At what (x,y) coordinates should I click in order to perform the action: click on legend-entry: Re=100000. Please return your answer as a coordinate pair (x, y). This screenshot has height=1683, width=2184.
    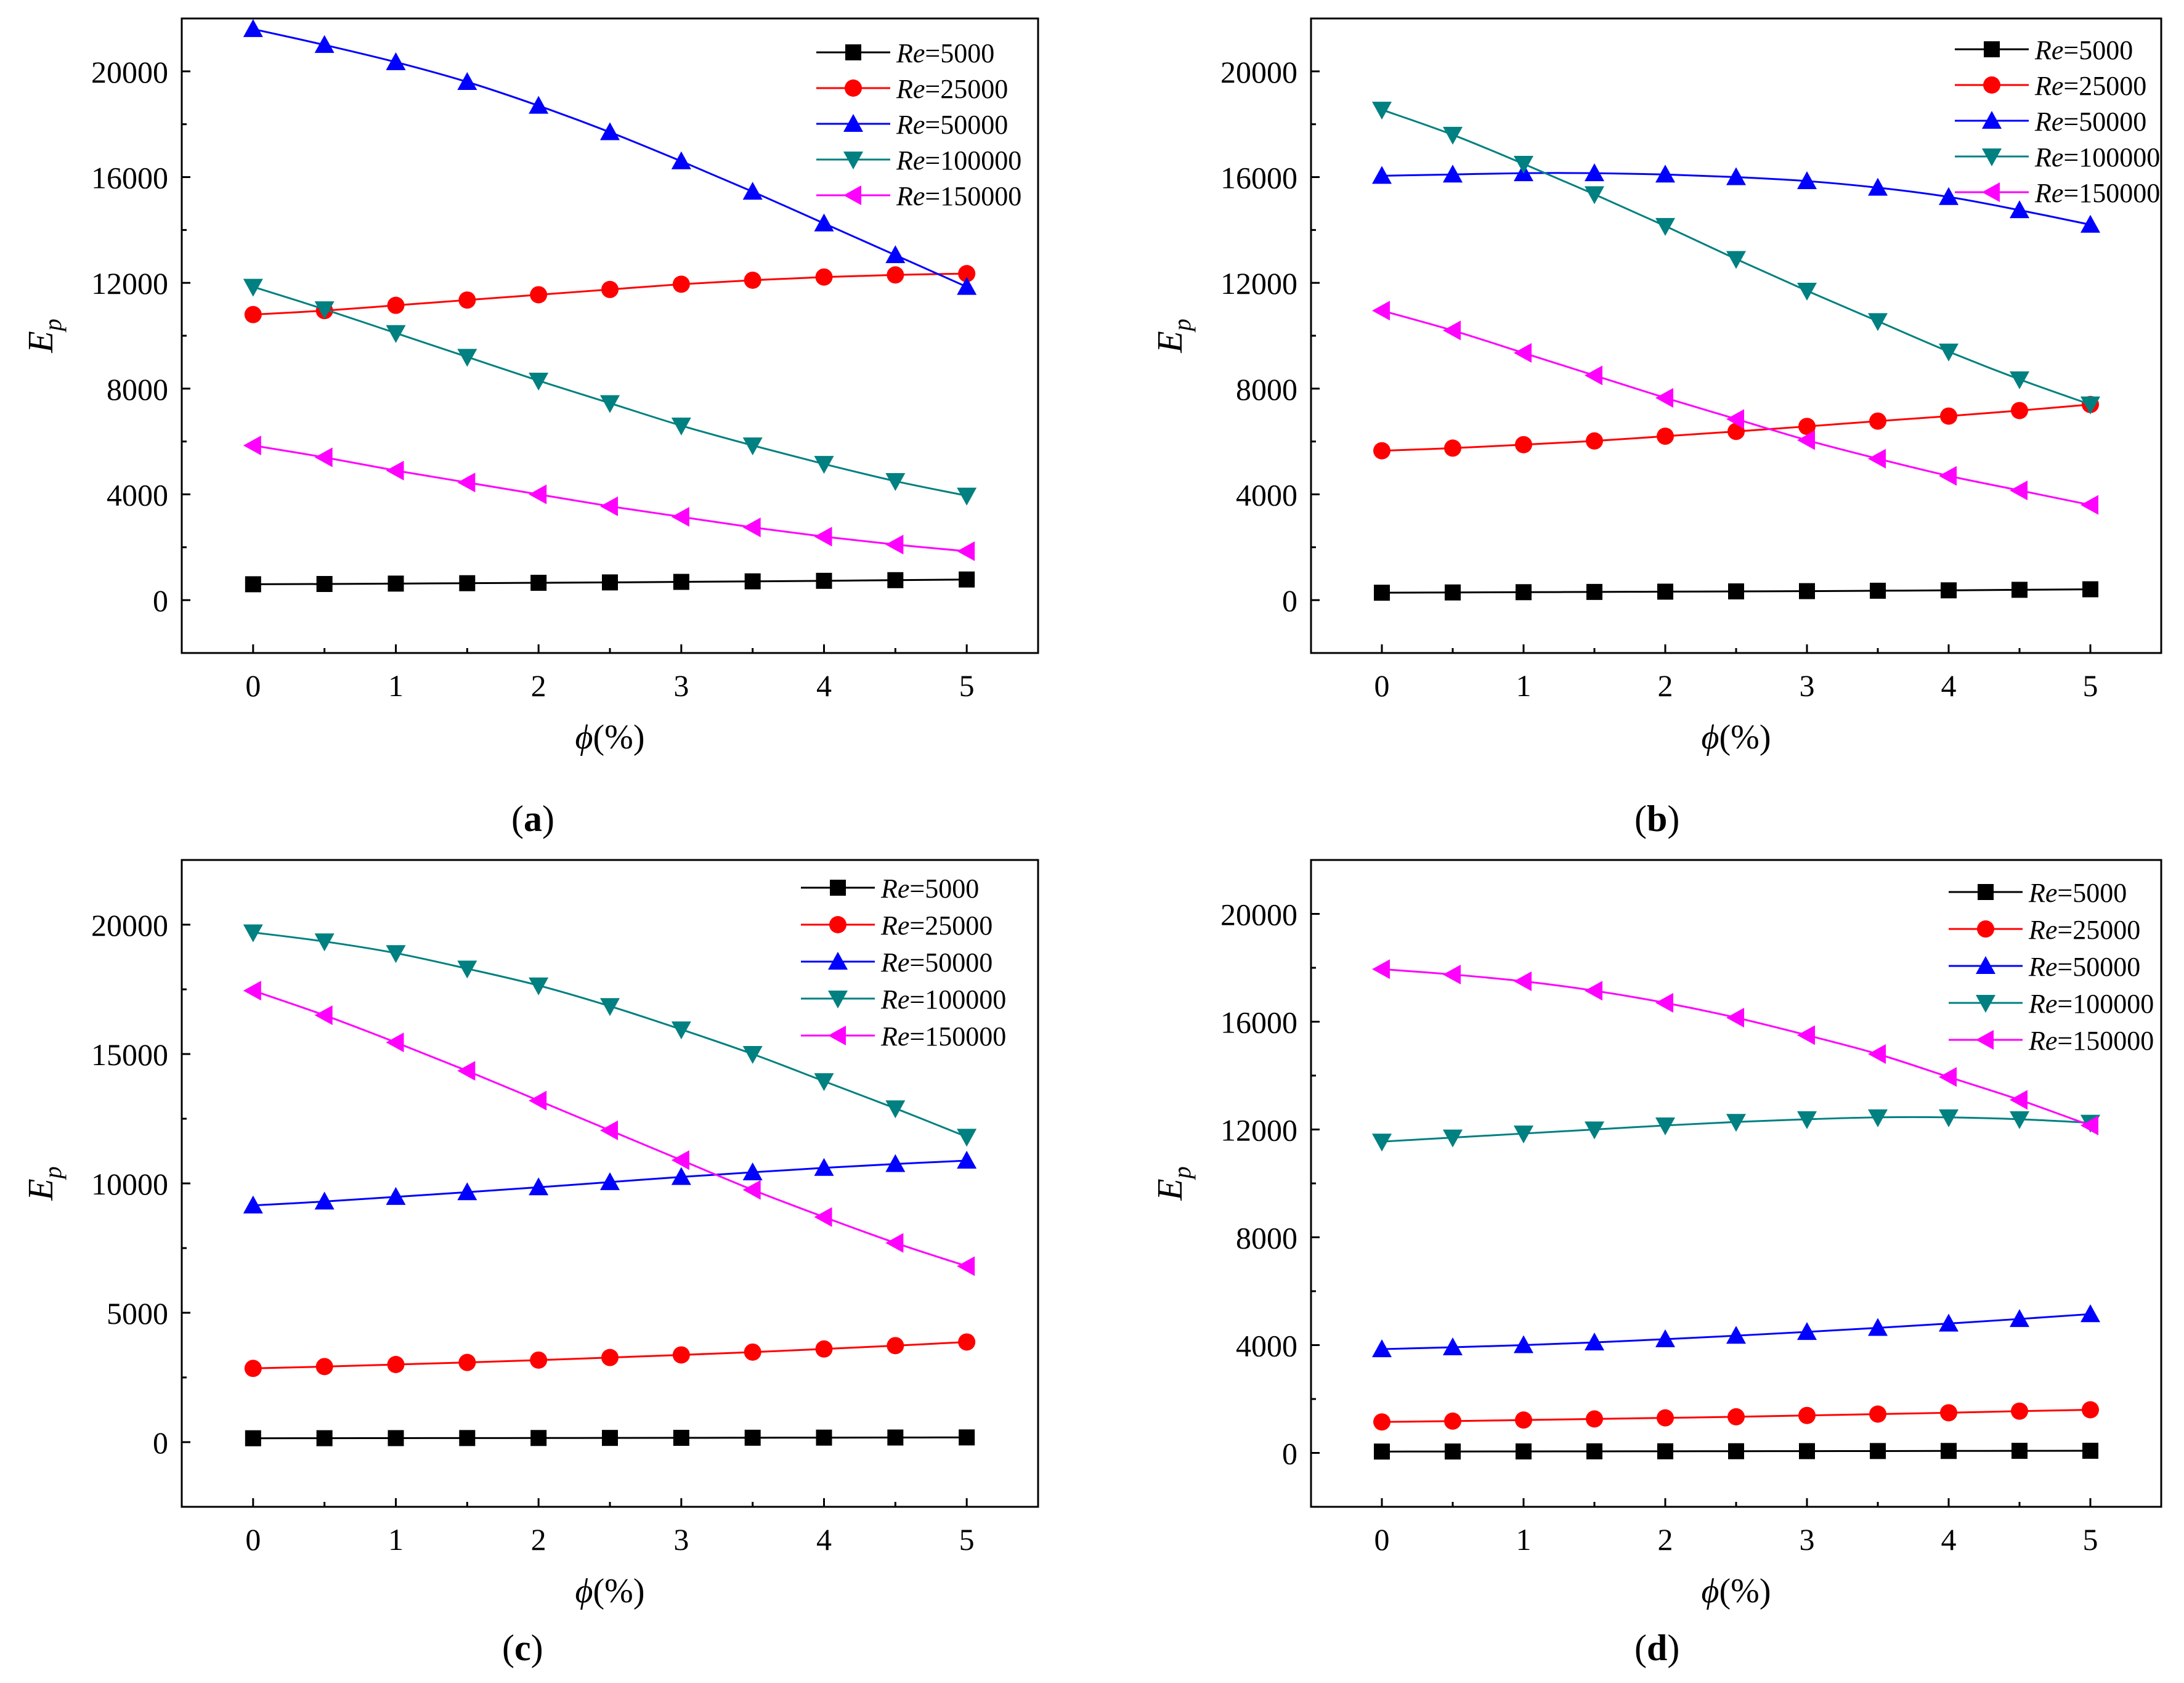
    Looking at the image, I should click on (903, 999).